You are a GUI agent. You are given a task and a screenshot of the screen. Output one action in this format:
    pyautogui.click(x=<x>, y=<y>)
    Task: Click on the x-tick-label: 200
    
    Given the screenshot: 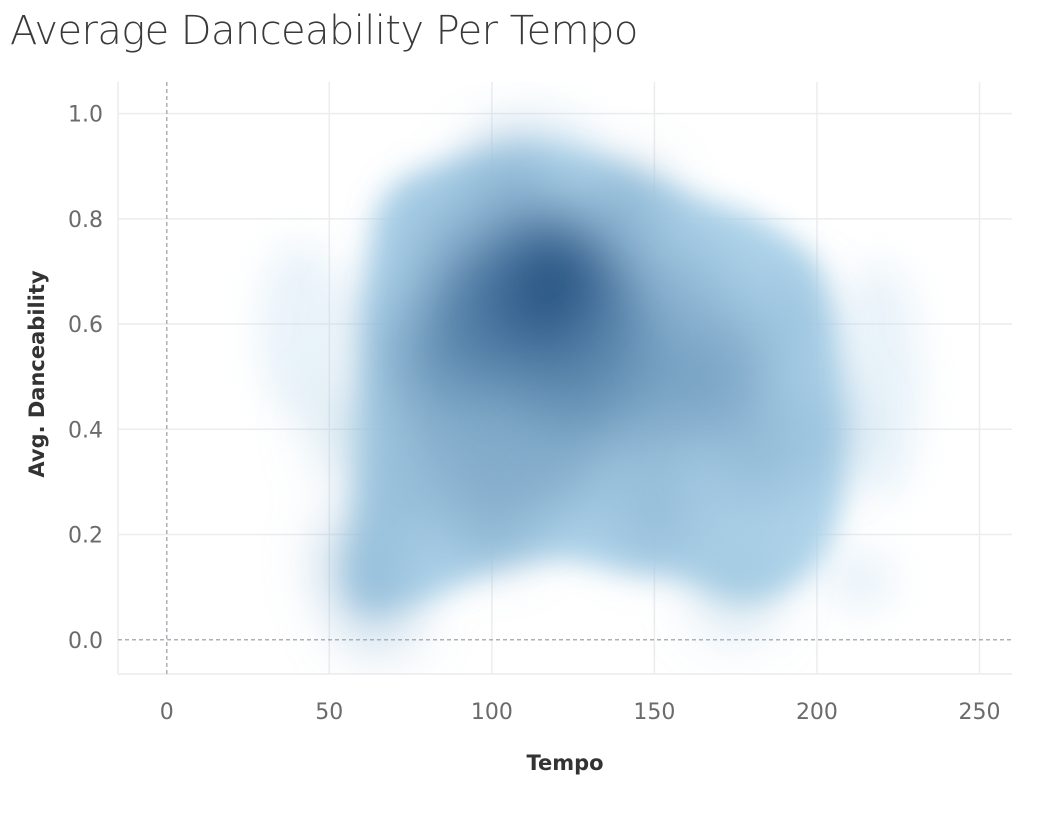 What is the action you would take?
    pyautogui.click(x=817, y=712)
    